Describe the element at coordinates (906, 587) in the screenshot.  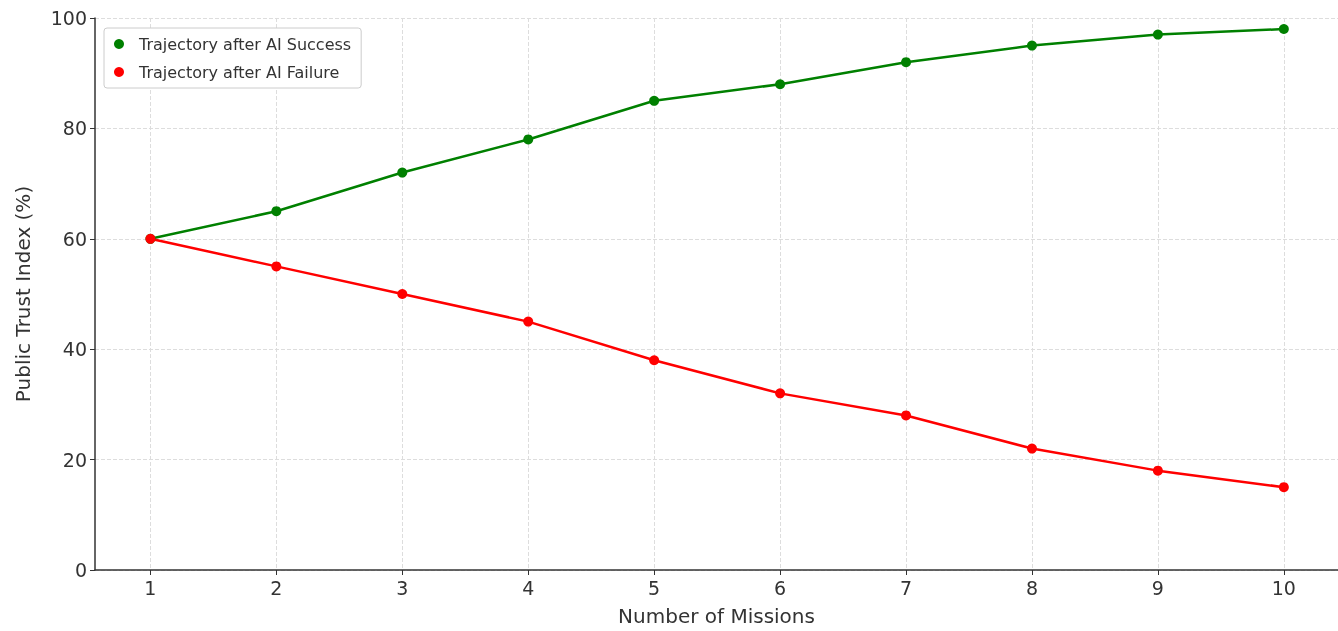
I see `x-tick-label: 7` at that location.